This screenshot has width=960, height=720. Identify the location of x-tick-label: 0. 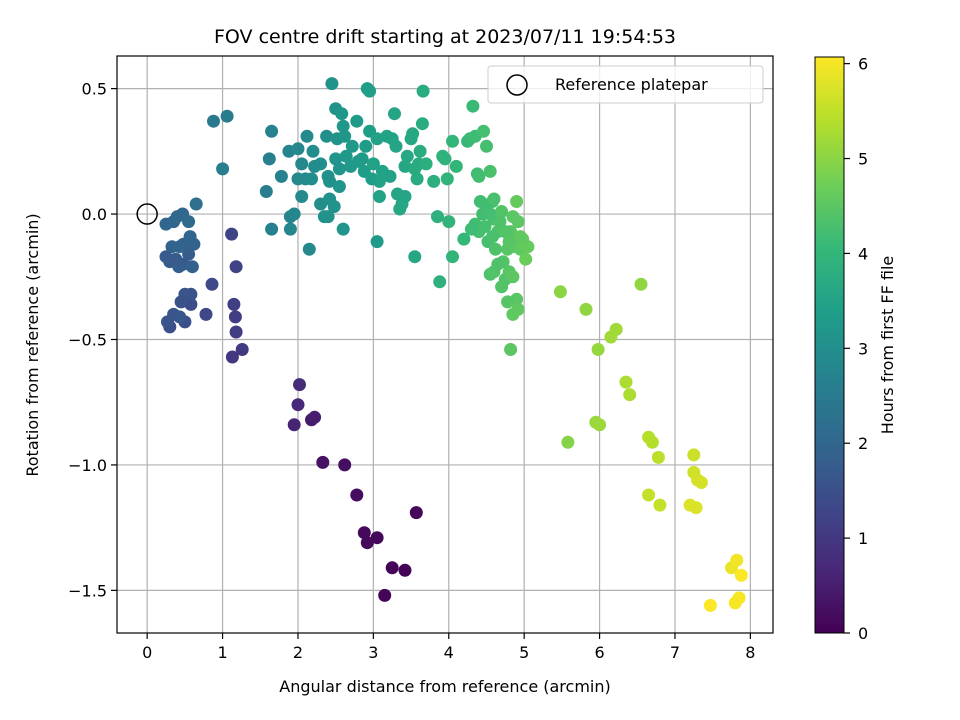
(147, 652).